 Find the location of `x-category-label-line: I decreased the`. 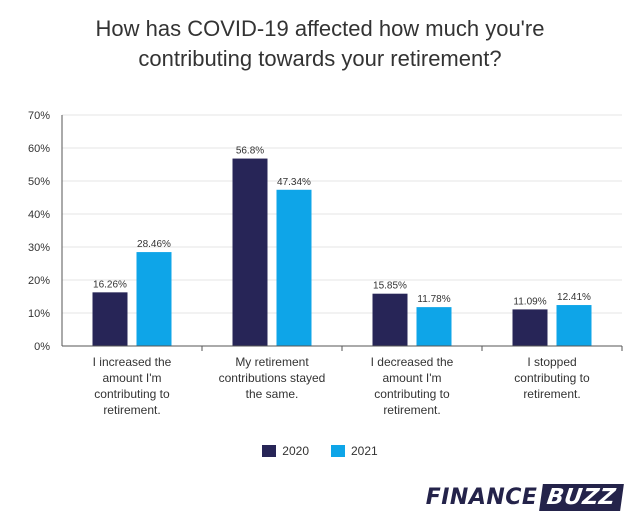

x-category-label-line: I decreased the is located at coordinates (412, 362).